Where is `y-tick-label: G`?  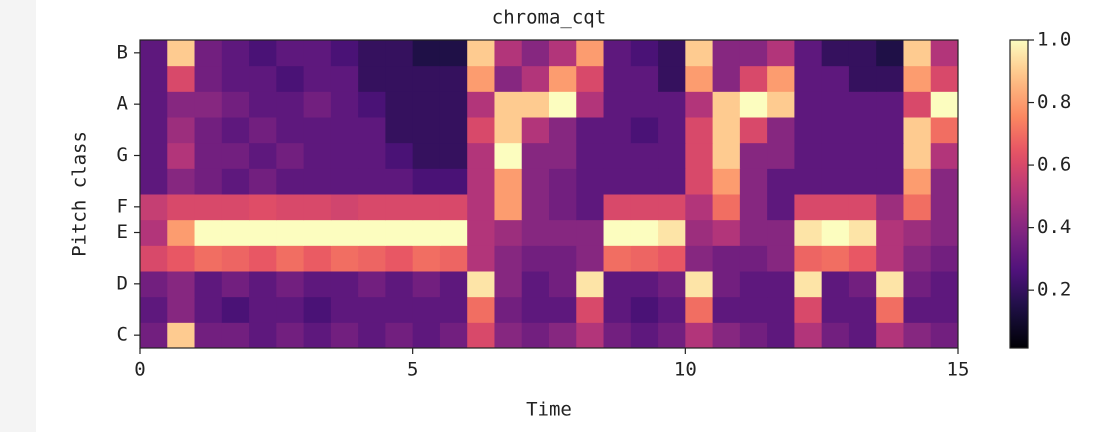 y-tick-label: G is located at coordinates (122, 155).